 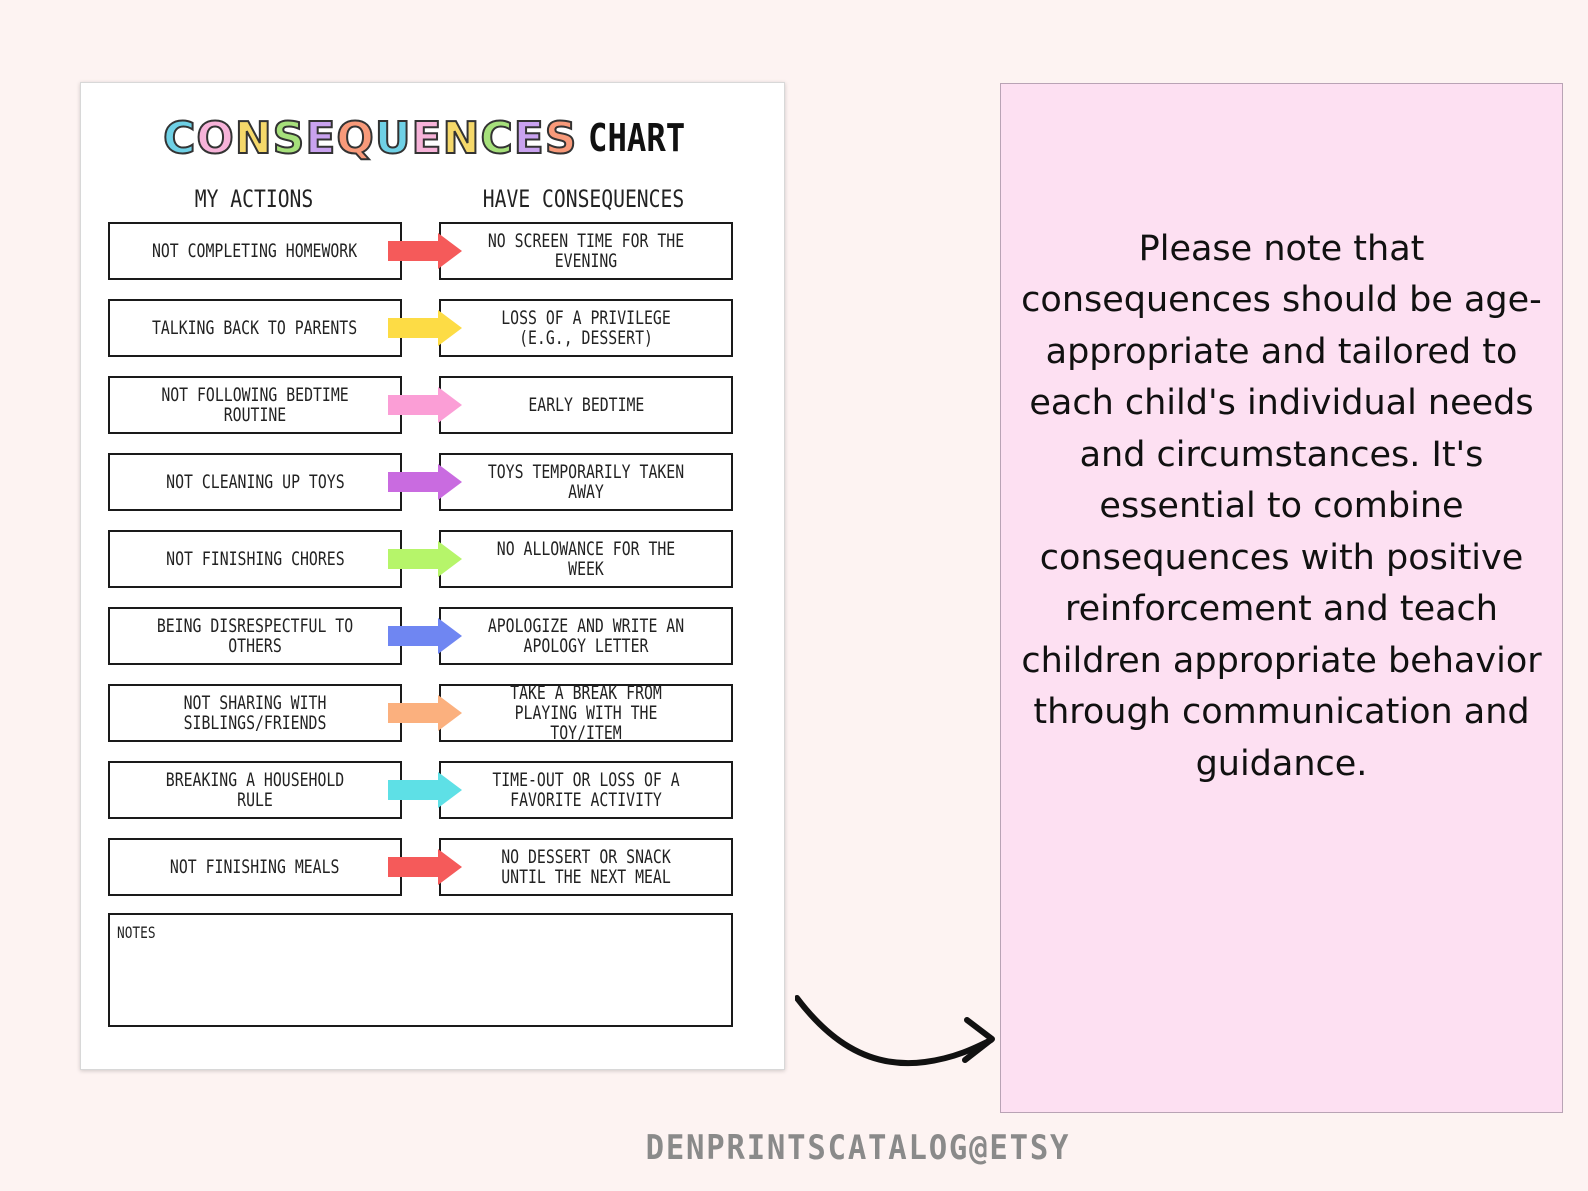 What do you see at coordinates (636, 138) in the screenshot?
I see `chart-title-plain: CHART` at bounding box center [636, 138].